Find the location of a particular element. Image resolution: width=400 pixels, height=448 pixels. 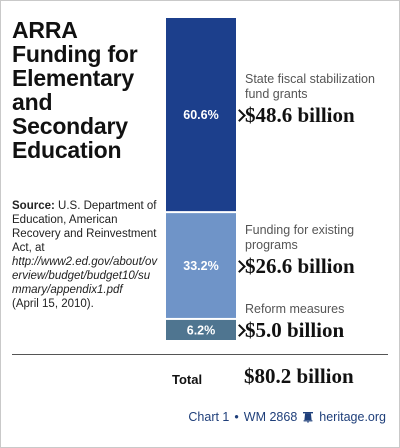

segment-percent-label: 60.6% is located at coordinates (200, 115).